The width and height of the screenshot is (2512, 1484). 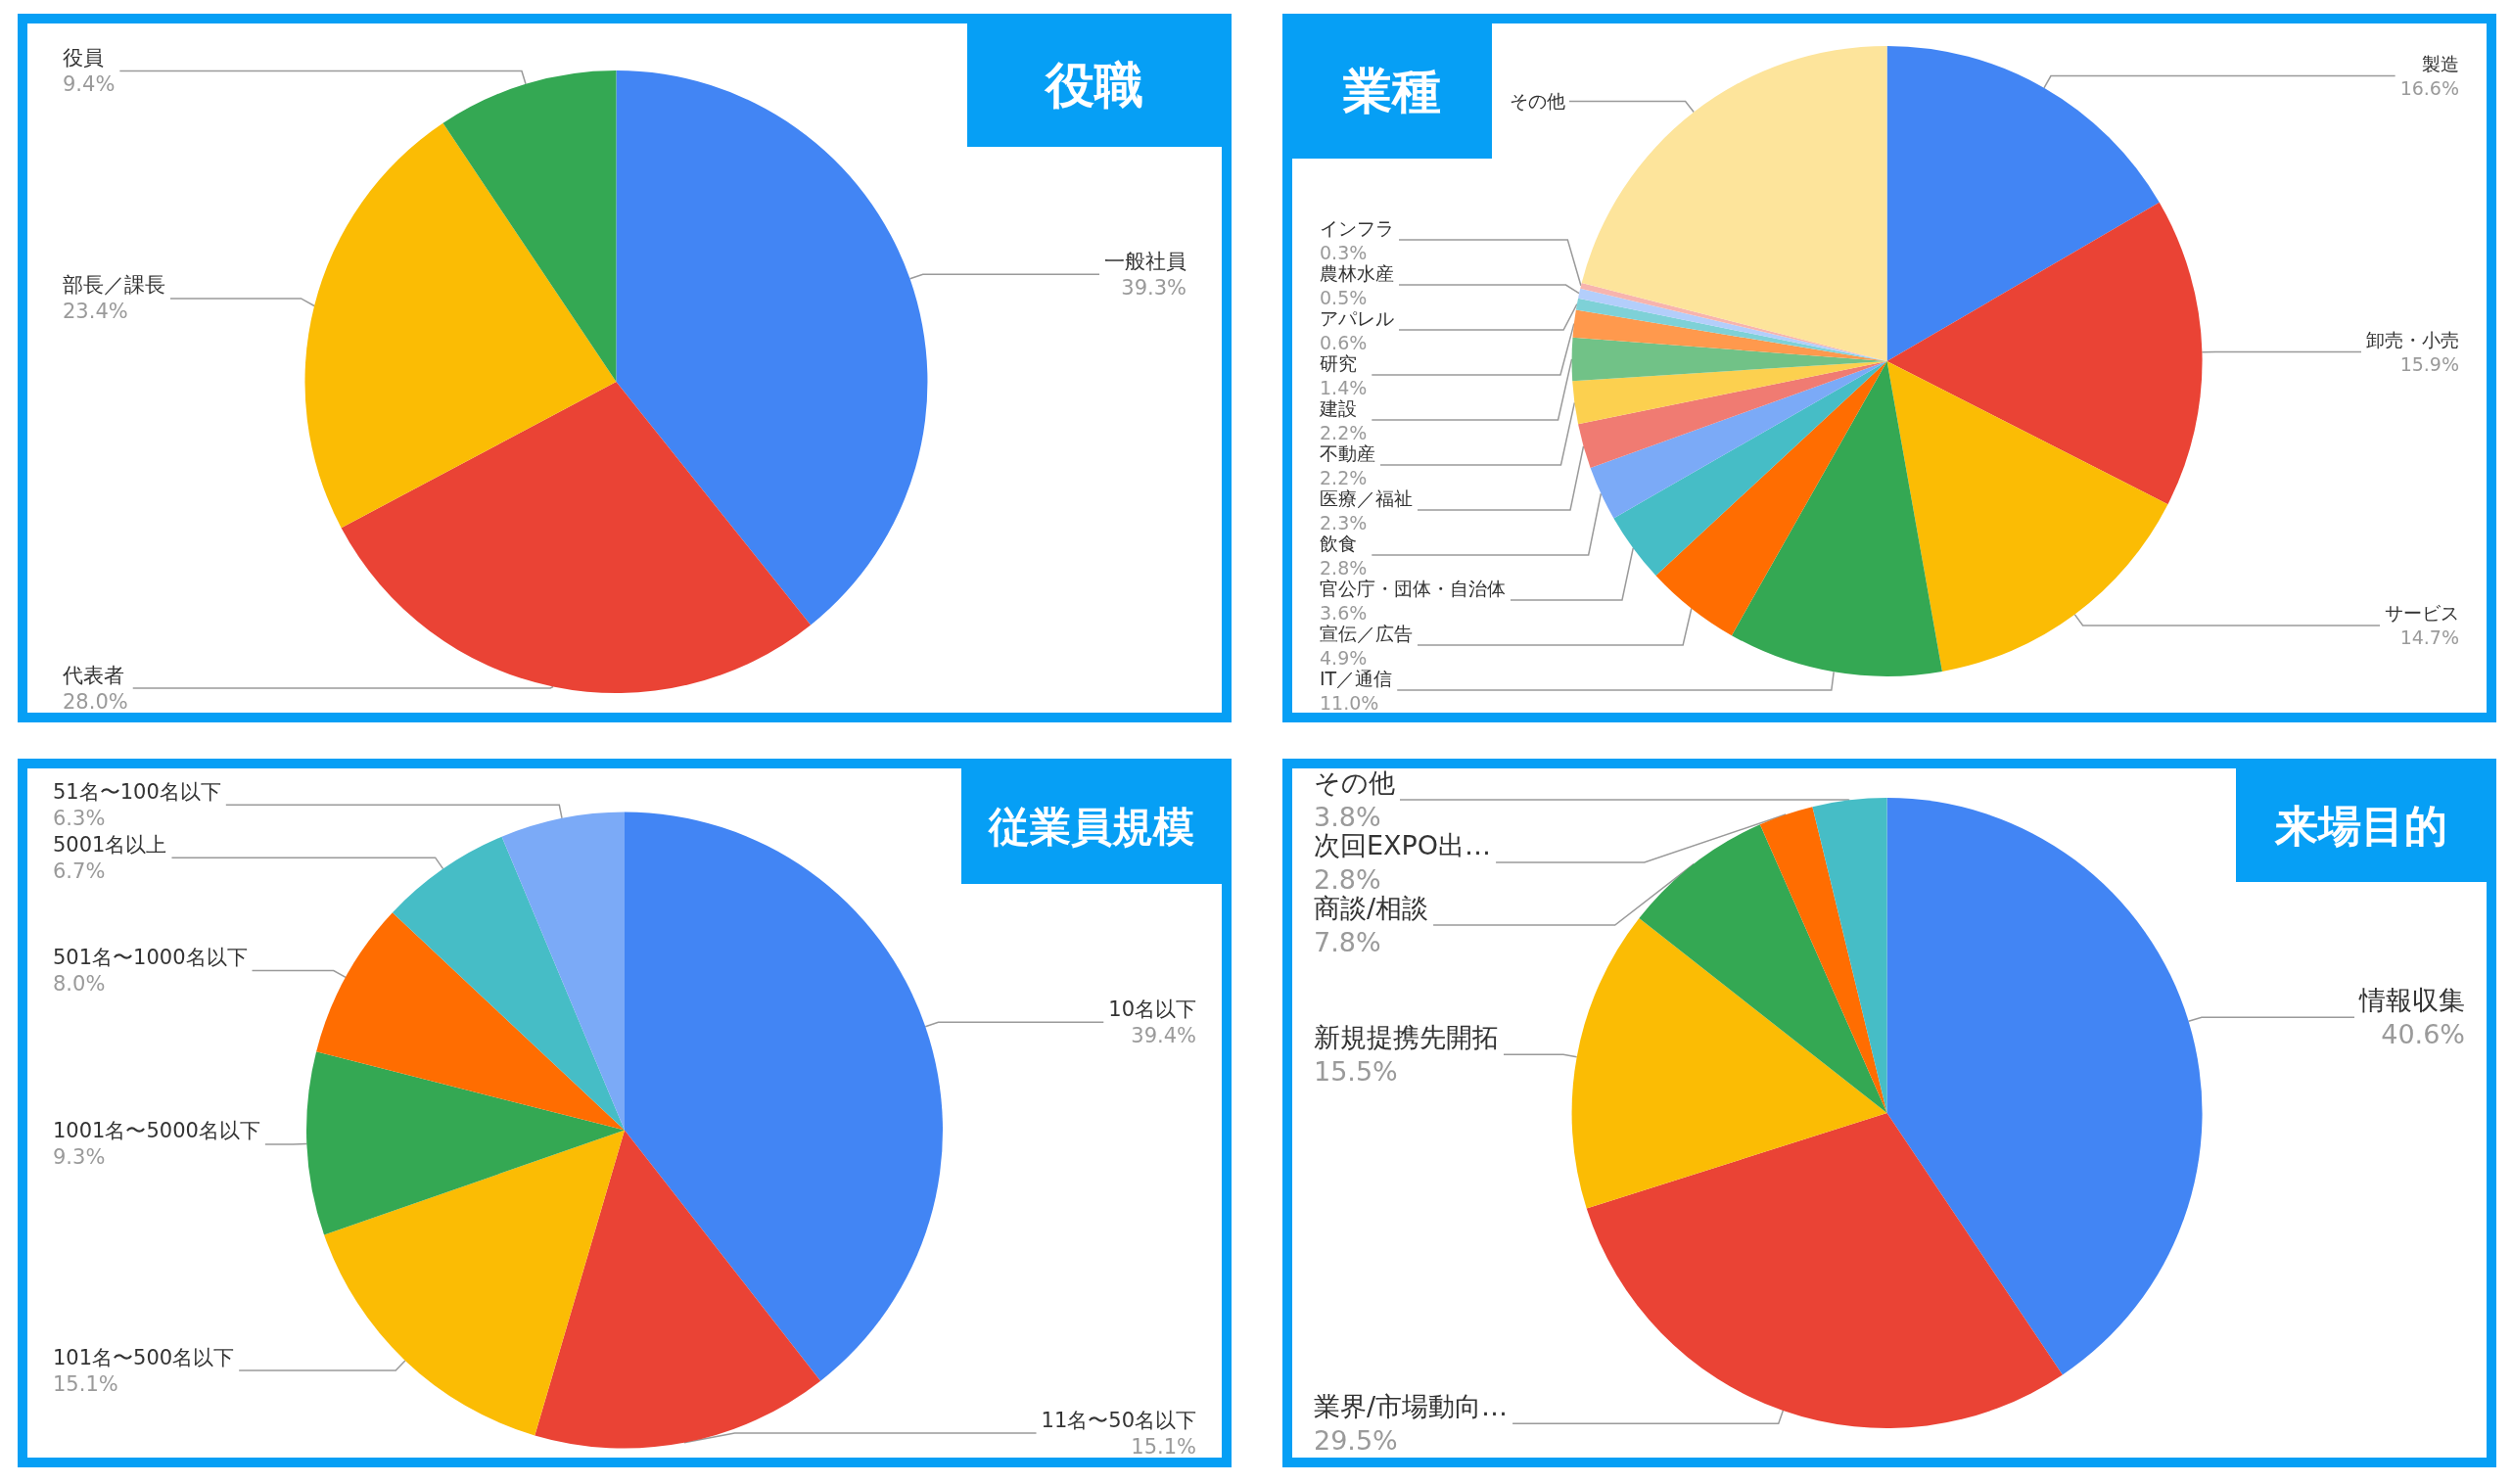 I want to click on slice-label: 部長／課長, so click(x=114, y=285).